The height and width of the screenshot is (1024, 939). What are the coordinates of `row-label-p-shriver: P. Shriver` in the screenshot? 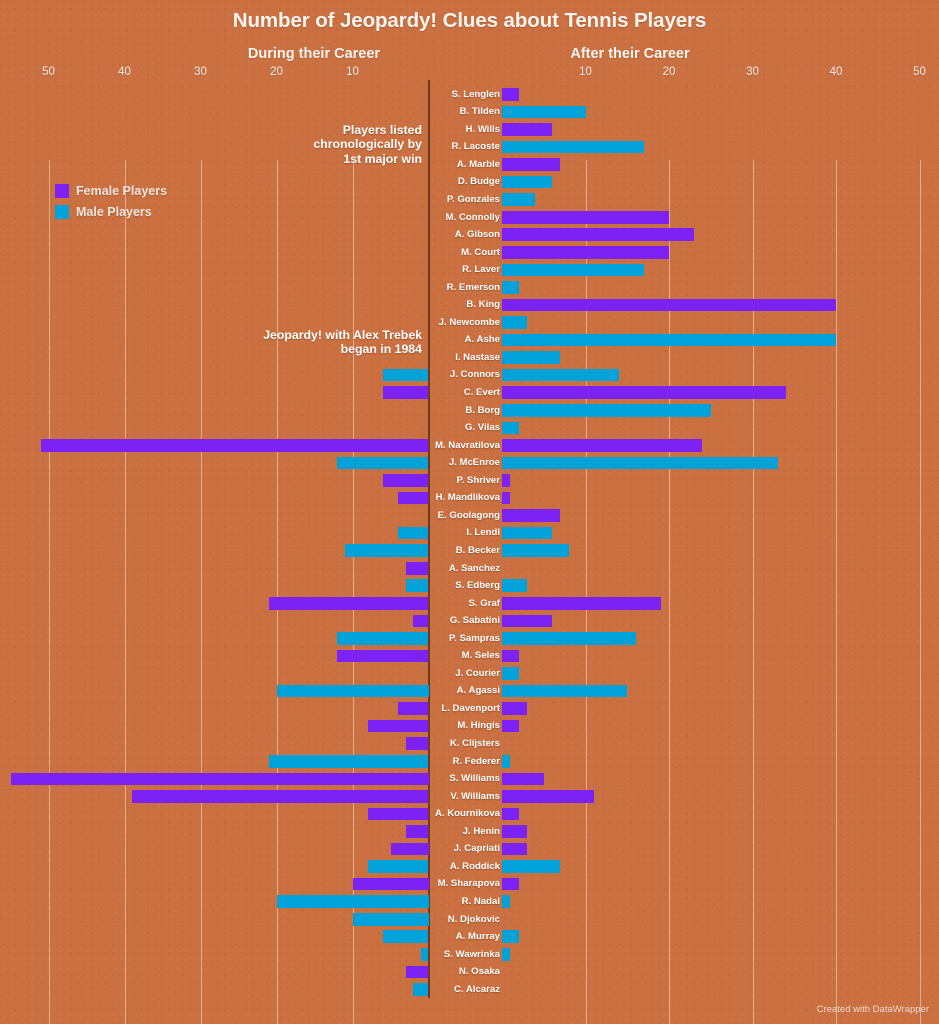 It's located at (478, 480).